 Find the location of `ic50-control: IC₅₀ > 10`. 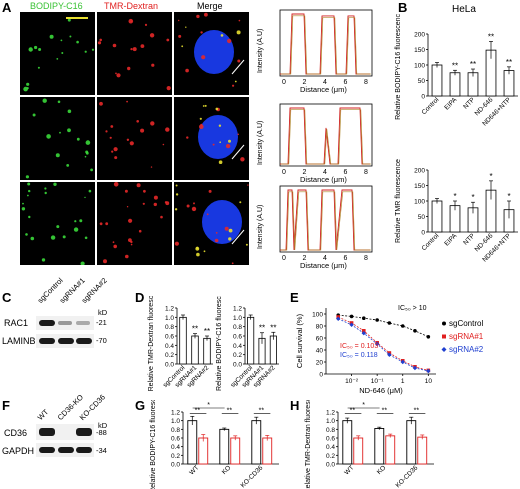

ic50-control: IC₅₀ > 10 is located at coordinates (412, 308).